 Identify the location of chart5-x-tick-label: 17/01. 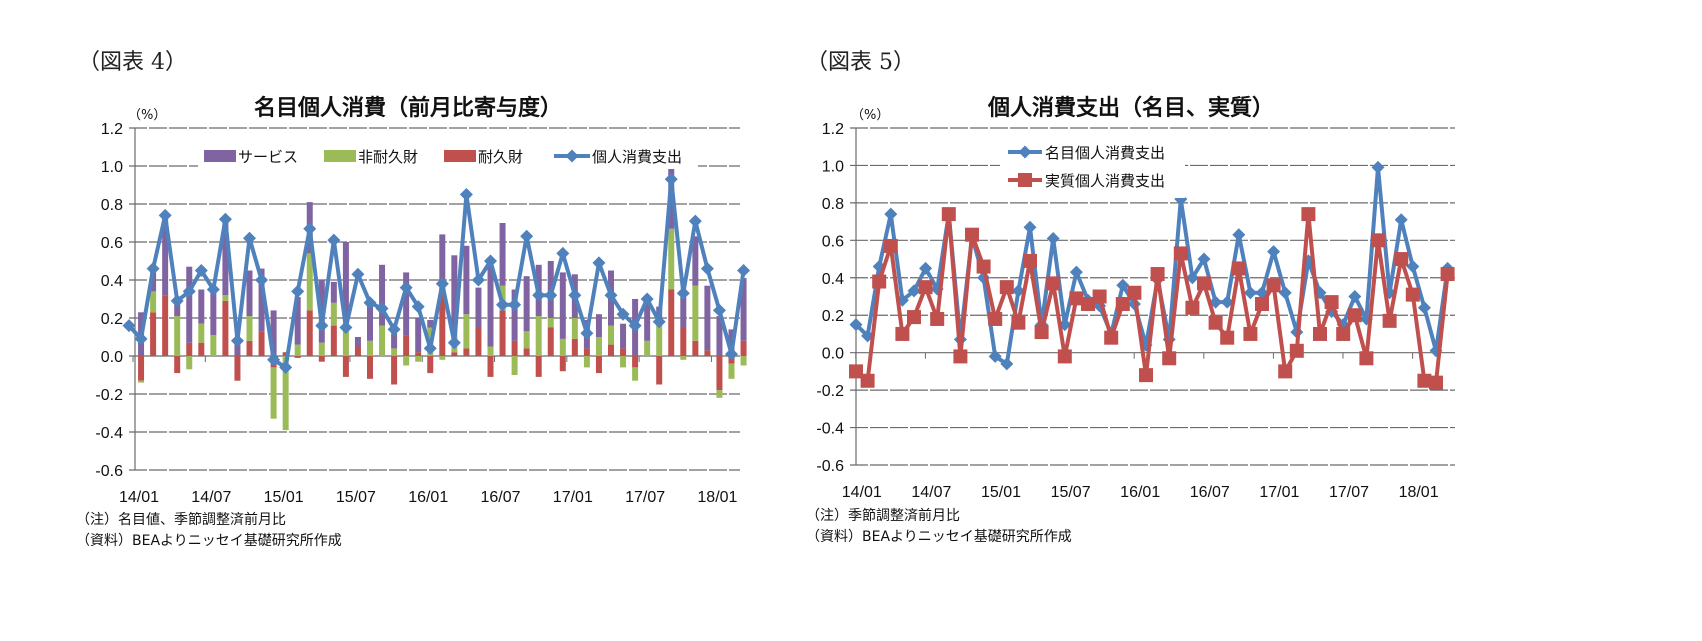
(1279, 492).